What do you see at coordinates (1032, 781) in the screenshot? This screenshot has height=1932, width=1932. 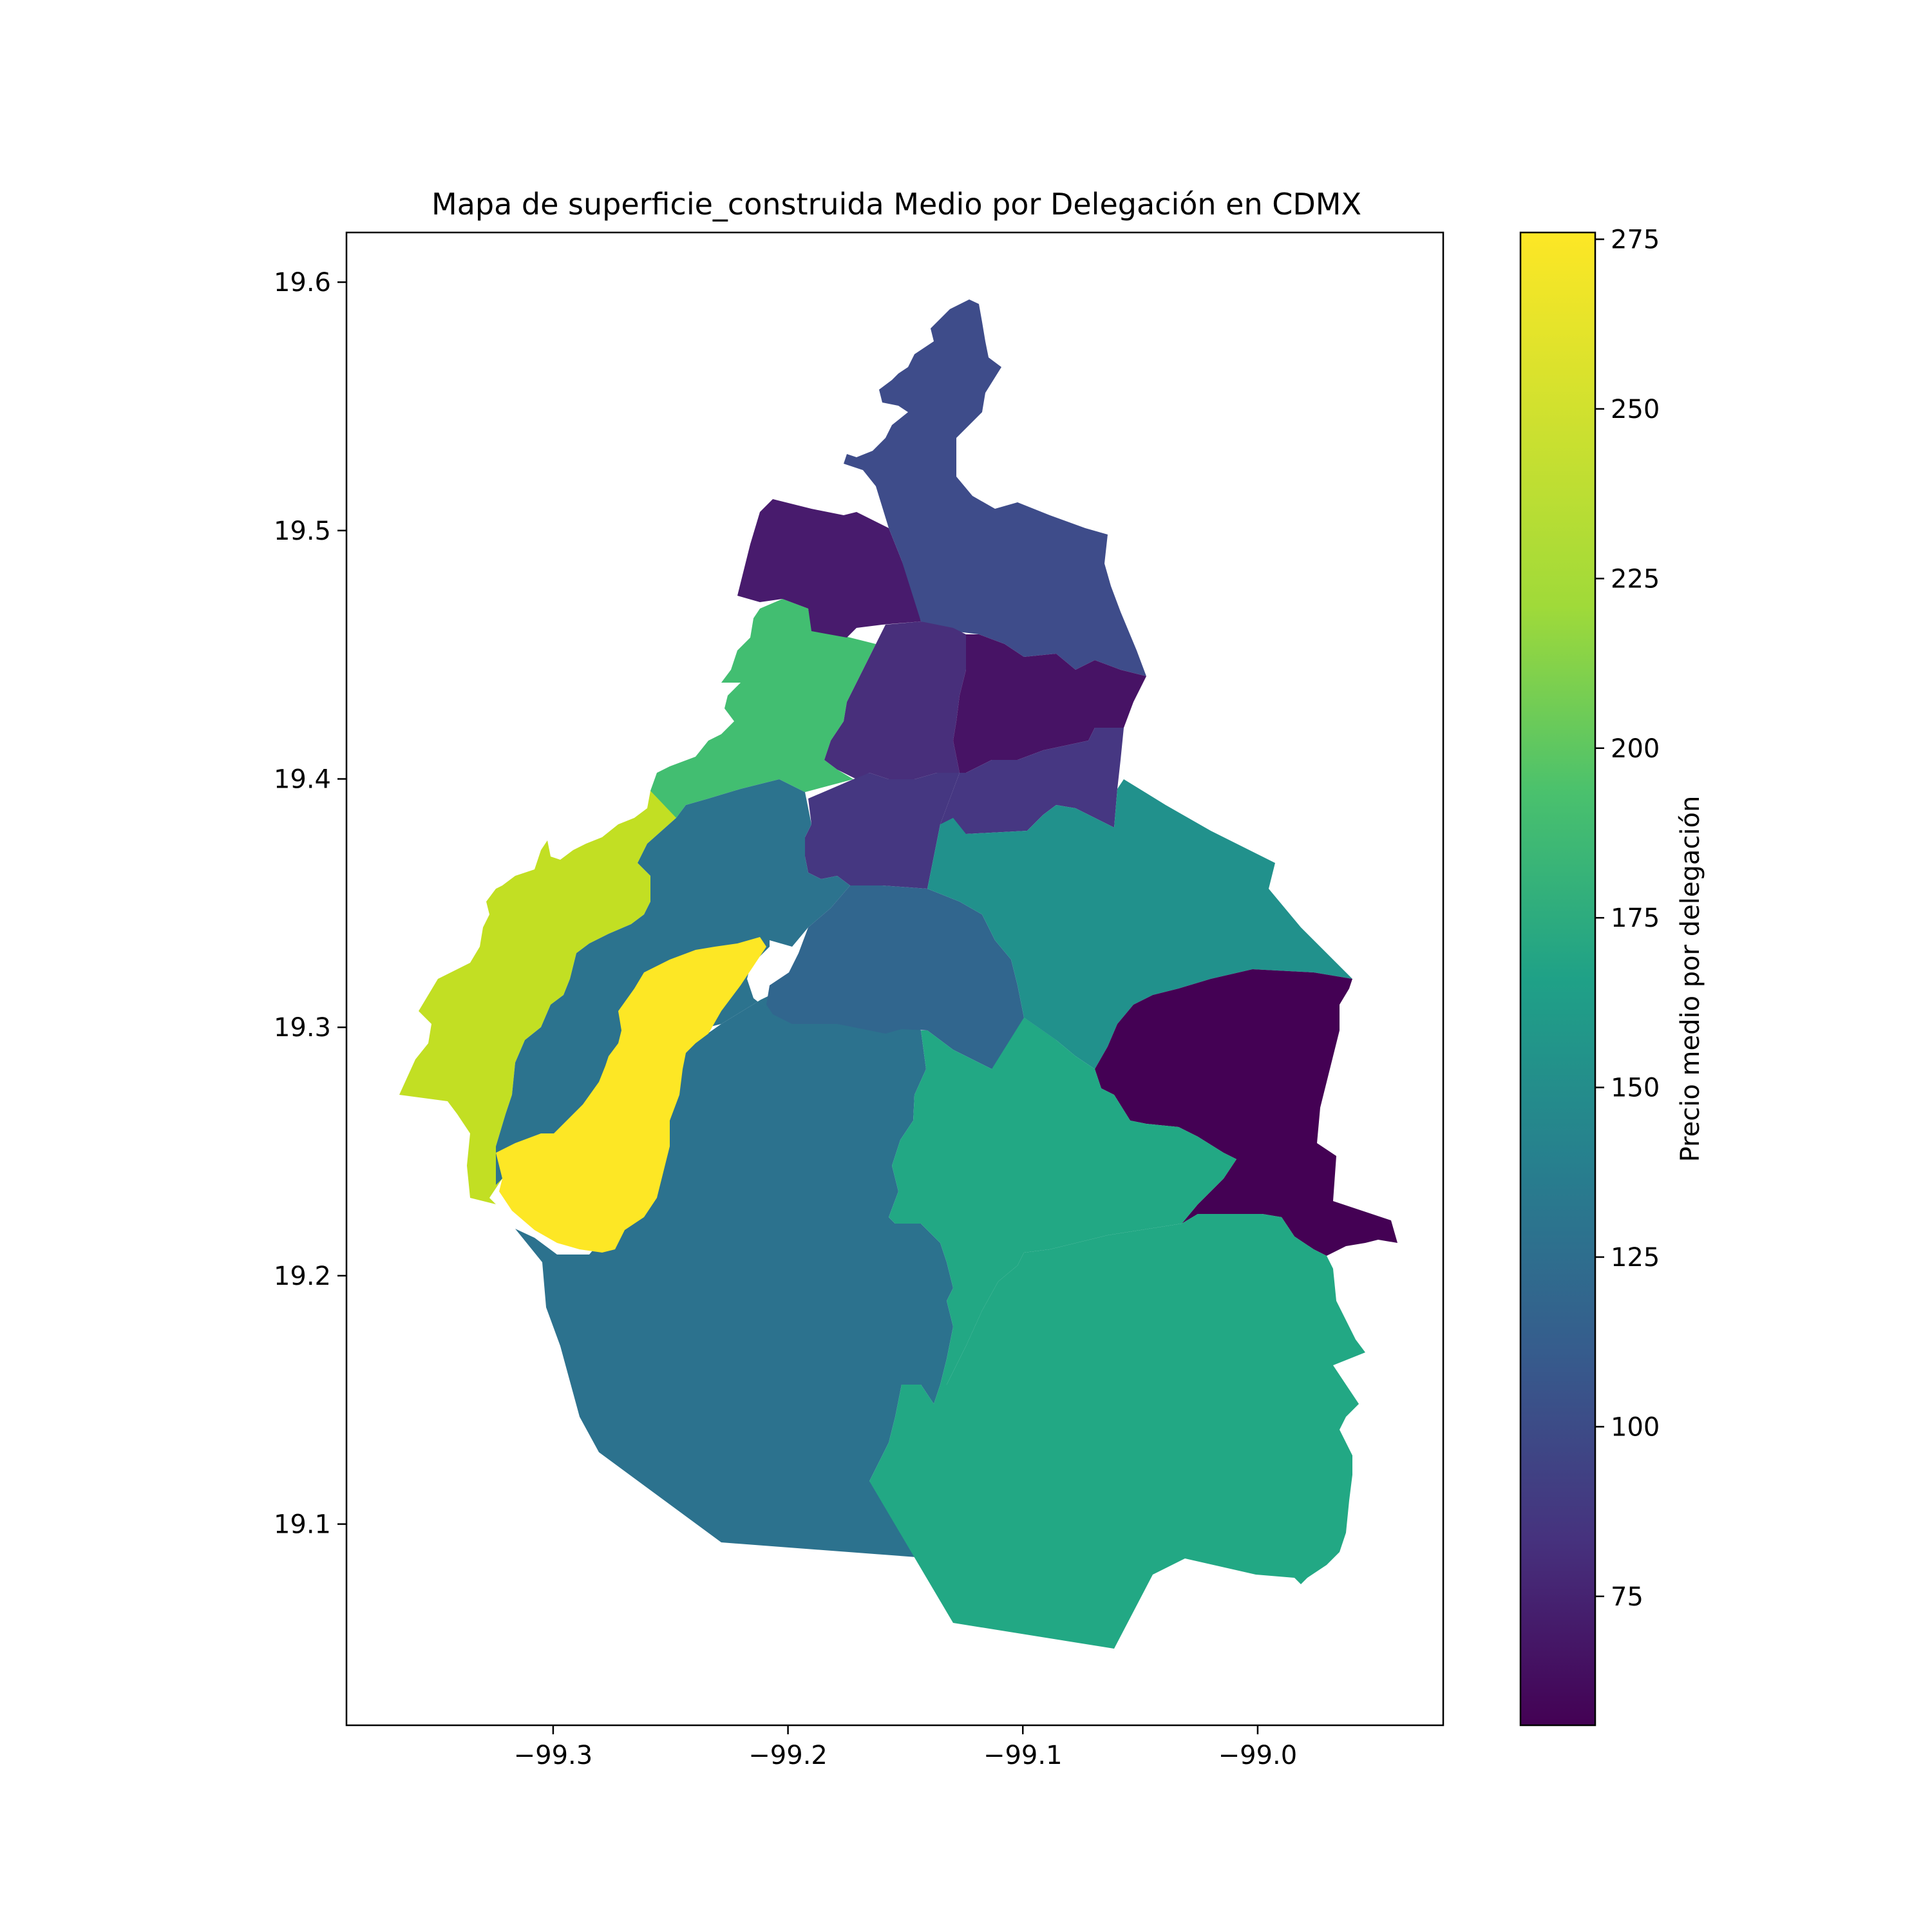 I see `region-south-central` at bounding box center [1032, 781].